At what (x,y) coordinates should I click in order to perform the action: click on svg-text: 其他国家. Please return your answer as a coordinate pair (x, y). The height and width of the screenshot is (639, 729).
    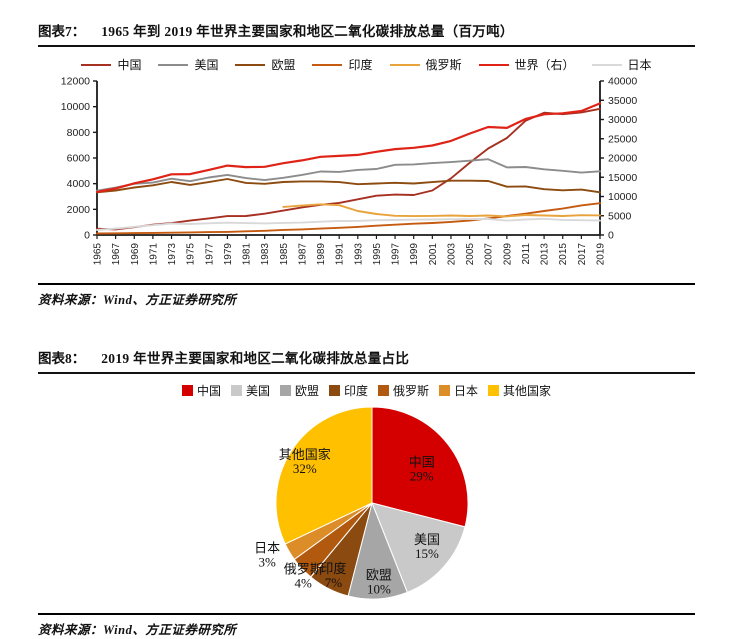
    Looking at the image, I should click on (304, 454).